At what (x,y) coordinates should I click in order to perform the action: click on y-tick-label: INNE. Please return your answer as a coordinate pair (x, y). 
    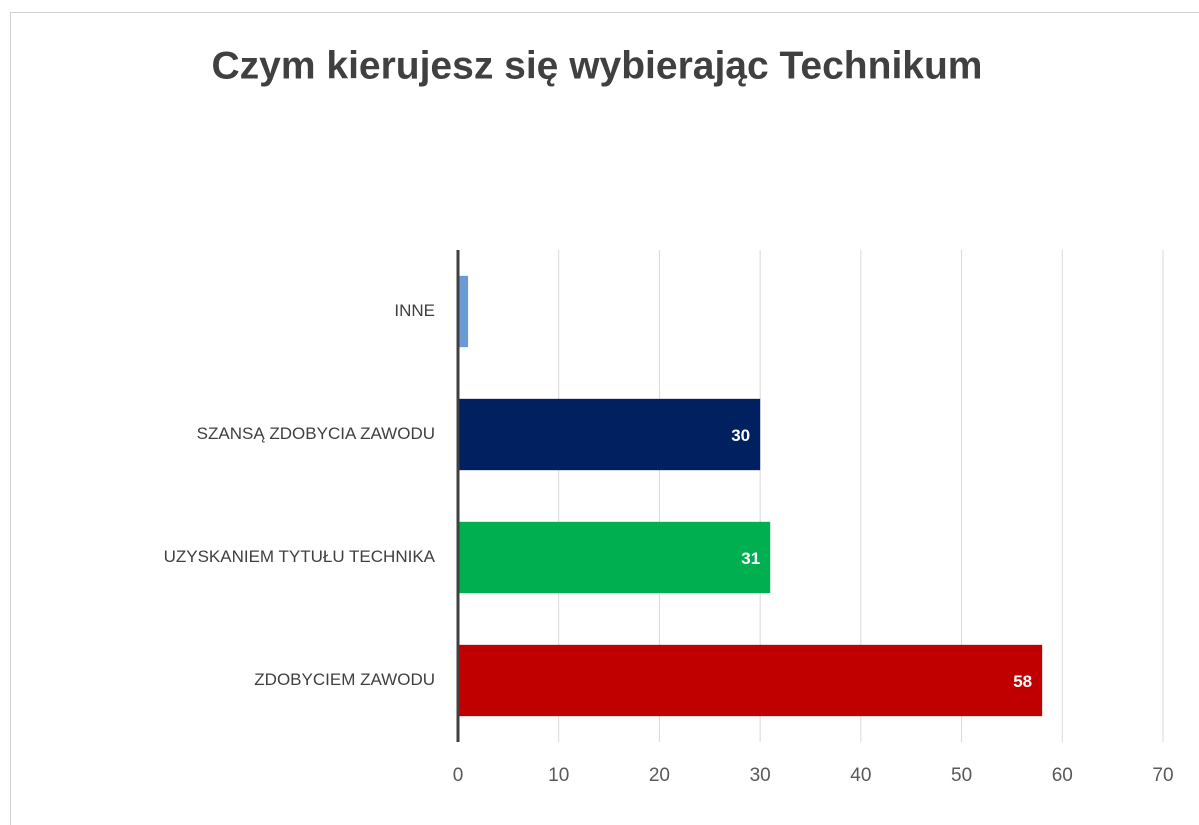
    Looking at the image, I should click on (414, 310).